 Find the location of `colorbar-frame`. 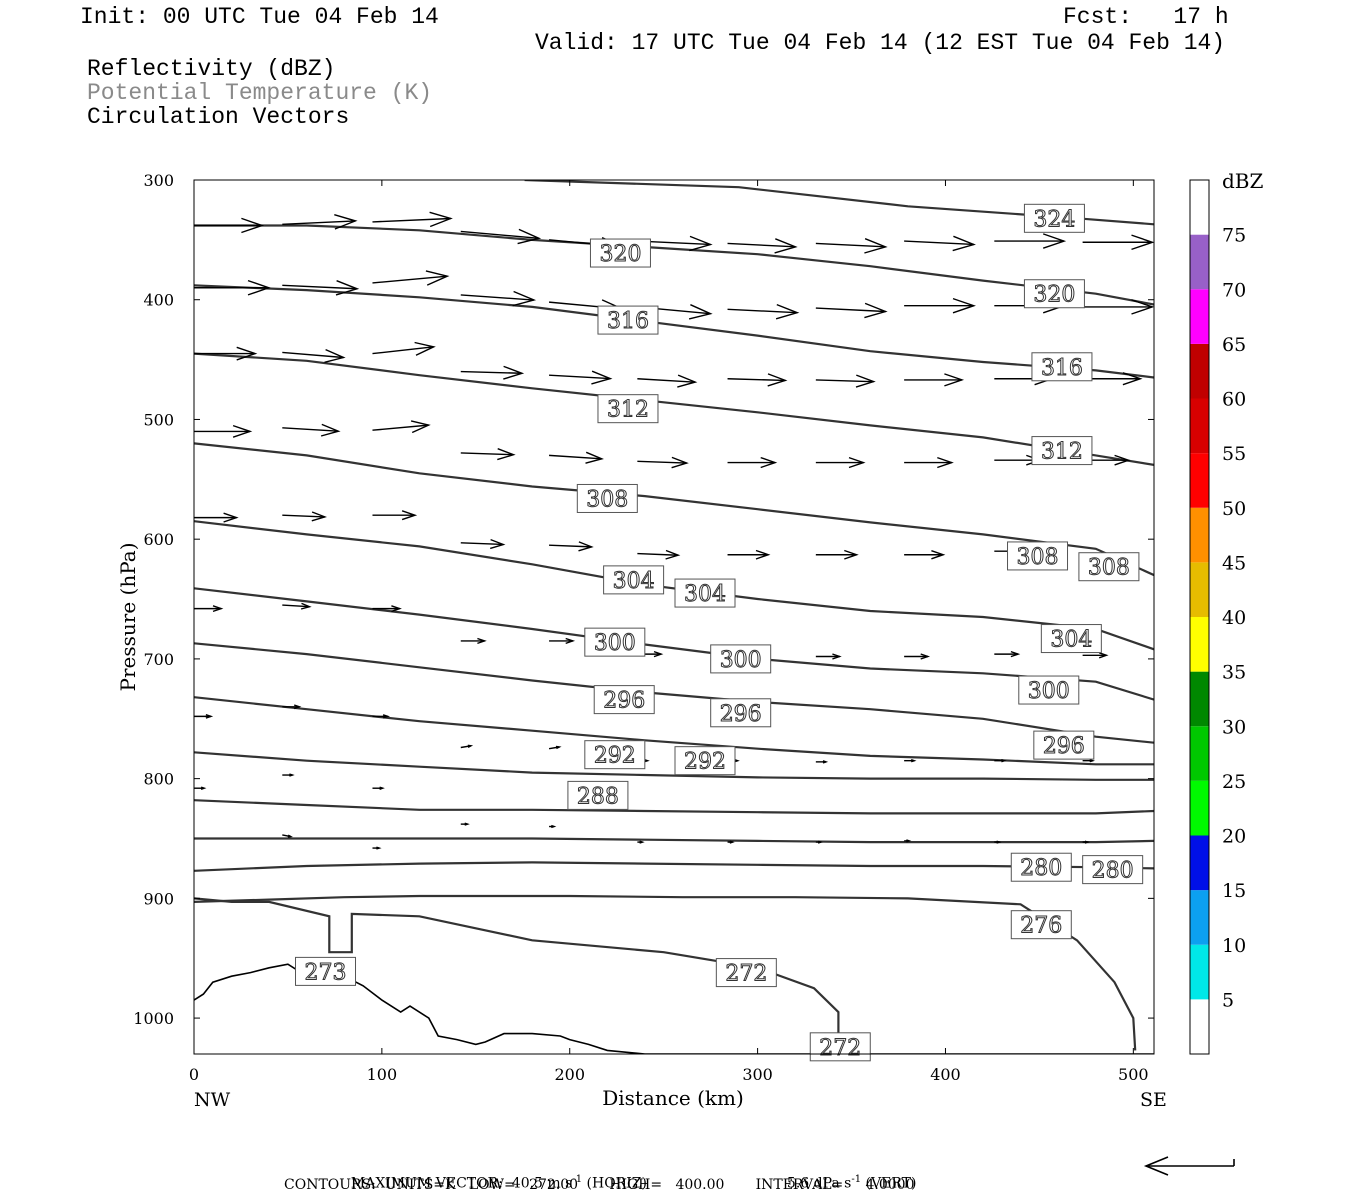

colorbar-frame is located at coordinates (1199, 617).